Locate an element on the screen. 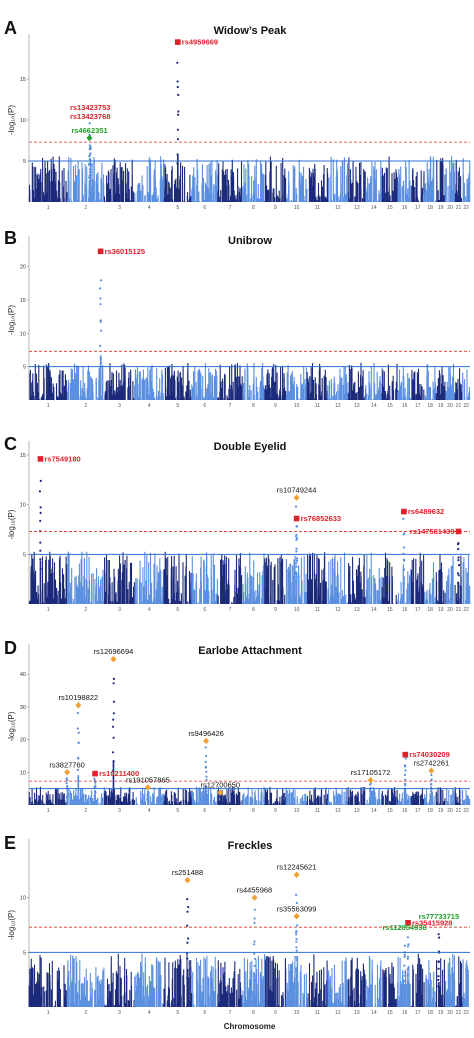 The width and height of the screenshot is (474, 1038). chromosome-tick-label: 6 is located at coordinates (204, 208).